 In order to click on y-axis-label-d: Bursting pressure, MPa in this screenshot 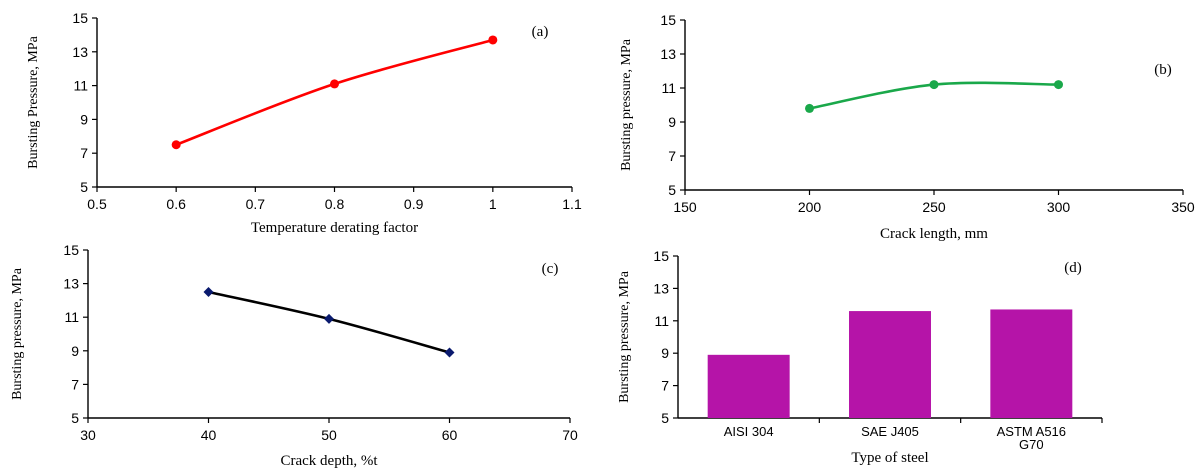, I will do `click(624, 336)`.